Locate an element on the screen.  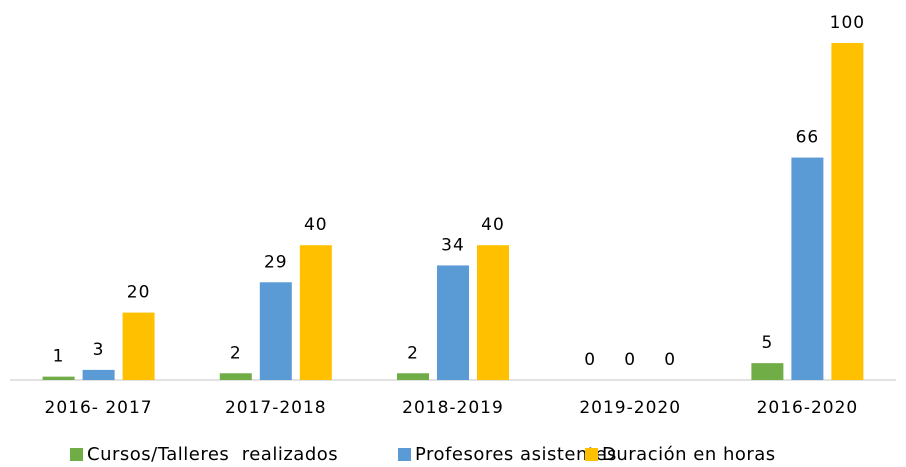
x-tick-label: 2016- 2017 is located at coordinates (99, 408).